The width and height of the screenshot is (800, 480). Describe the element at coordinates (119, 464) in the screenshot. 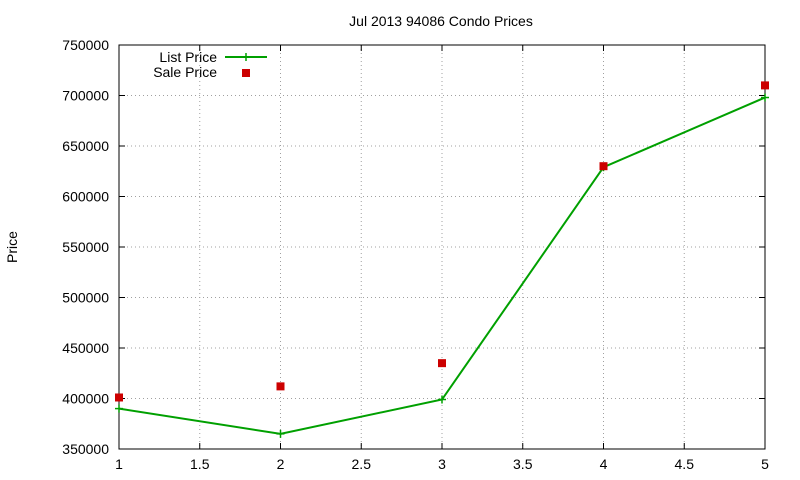

I see `x-tick-label: 1` at that location.